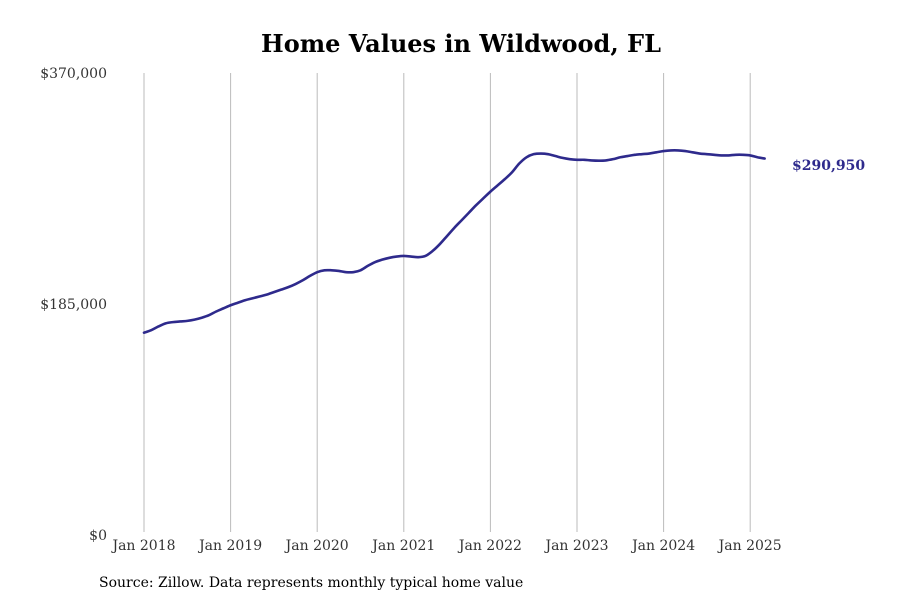  Describe the element at coordinates (575, 546) in the screenshot. I see `x-tick-label: Jan 2023` at that location.